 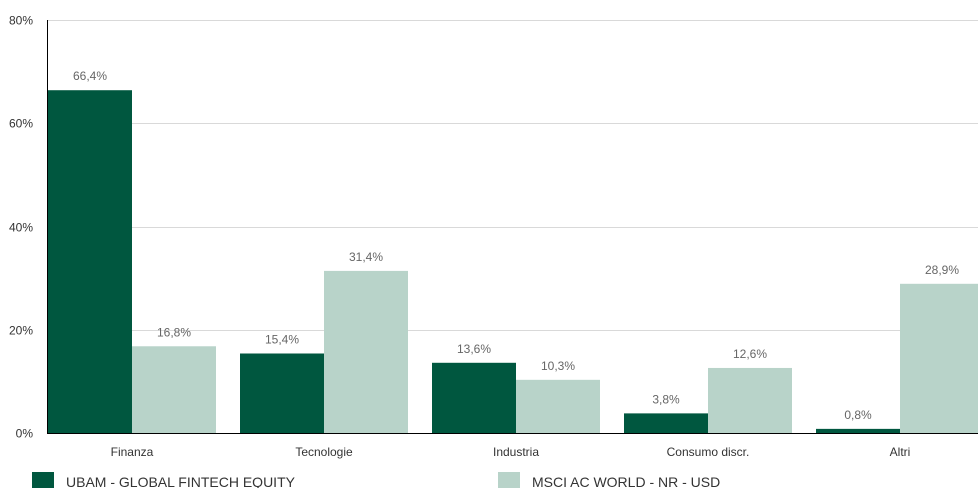 I want to click on x-tick-label: Finanza, so click(x=132, y=452).